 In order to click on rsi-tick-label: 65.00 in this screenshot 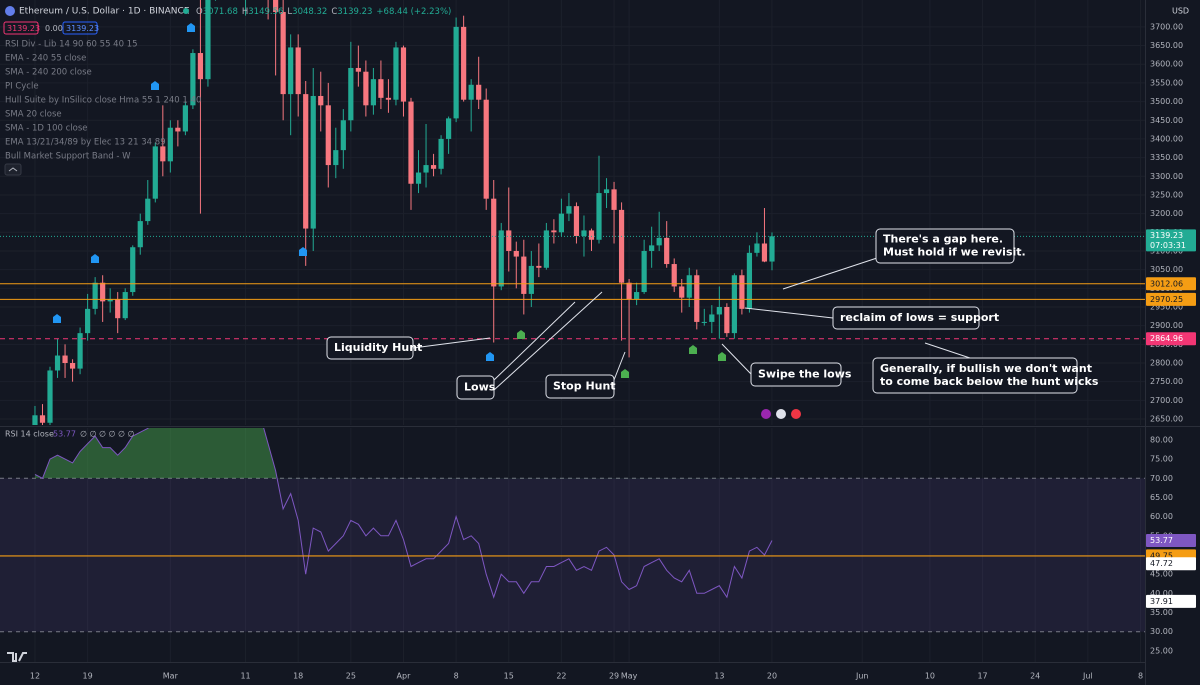, I will do `click(1161, 497)`.